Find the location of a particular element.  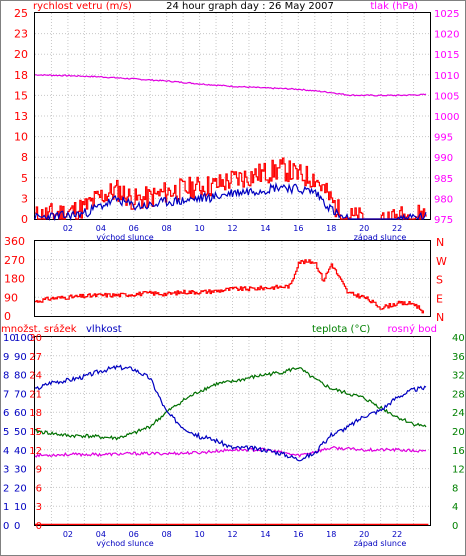

wind-tick-13: 13 is located at coordinates (21, 116).